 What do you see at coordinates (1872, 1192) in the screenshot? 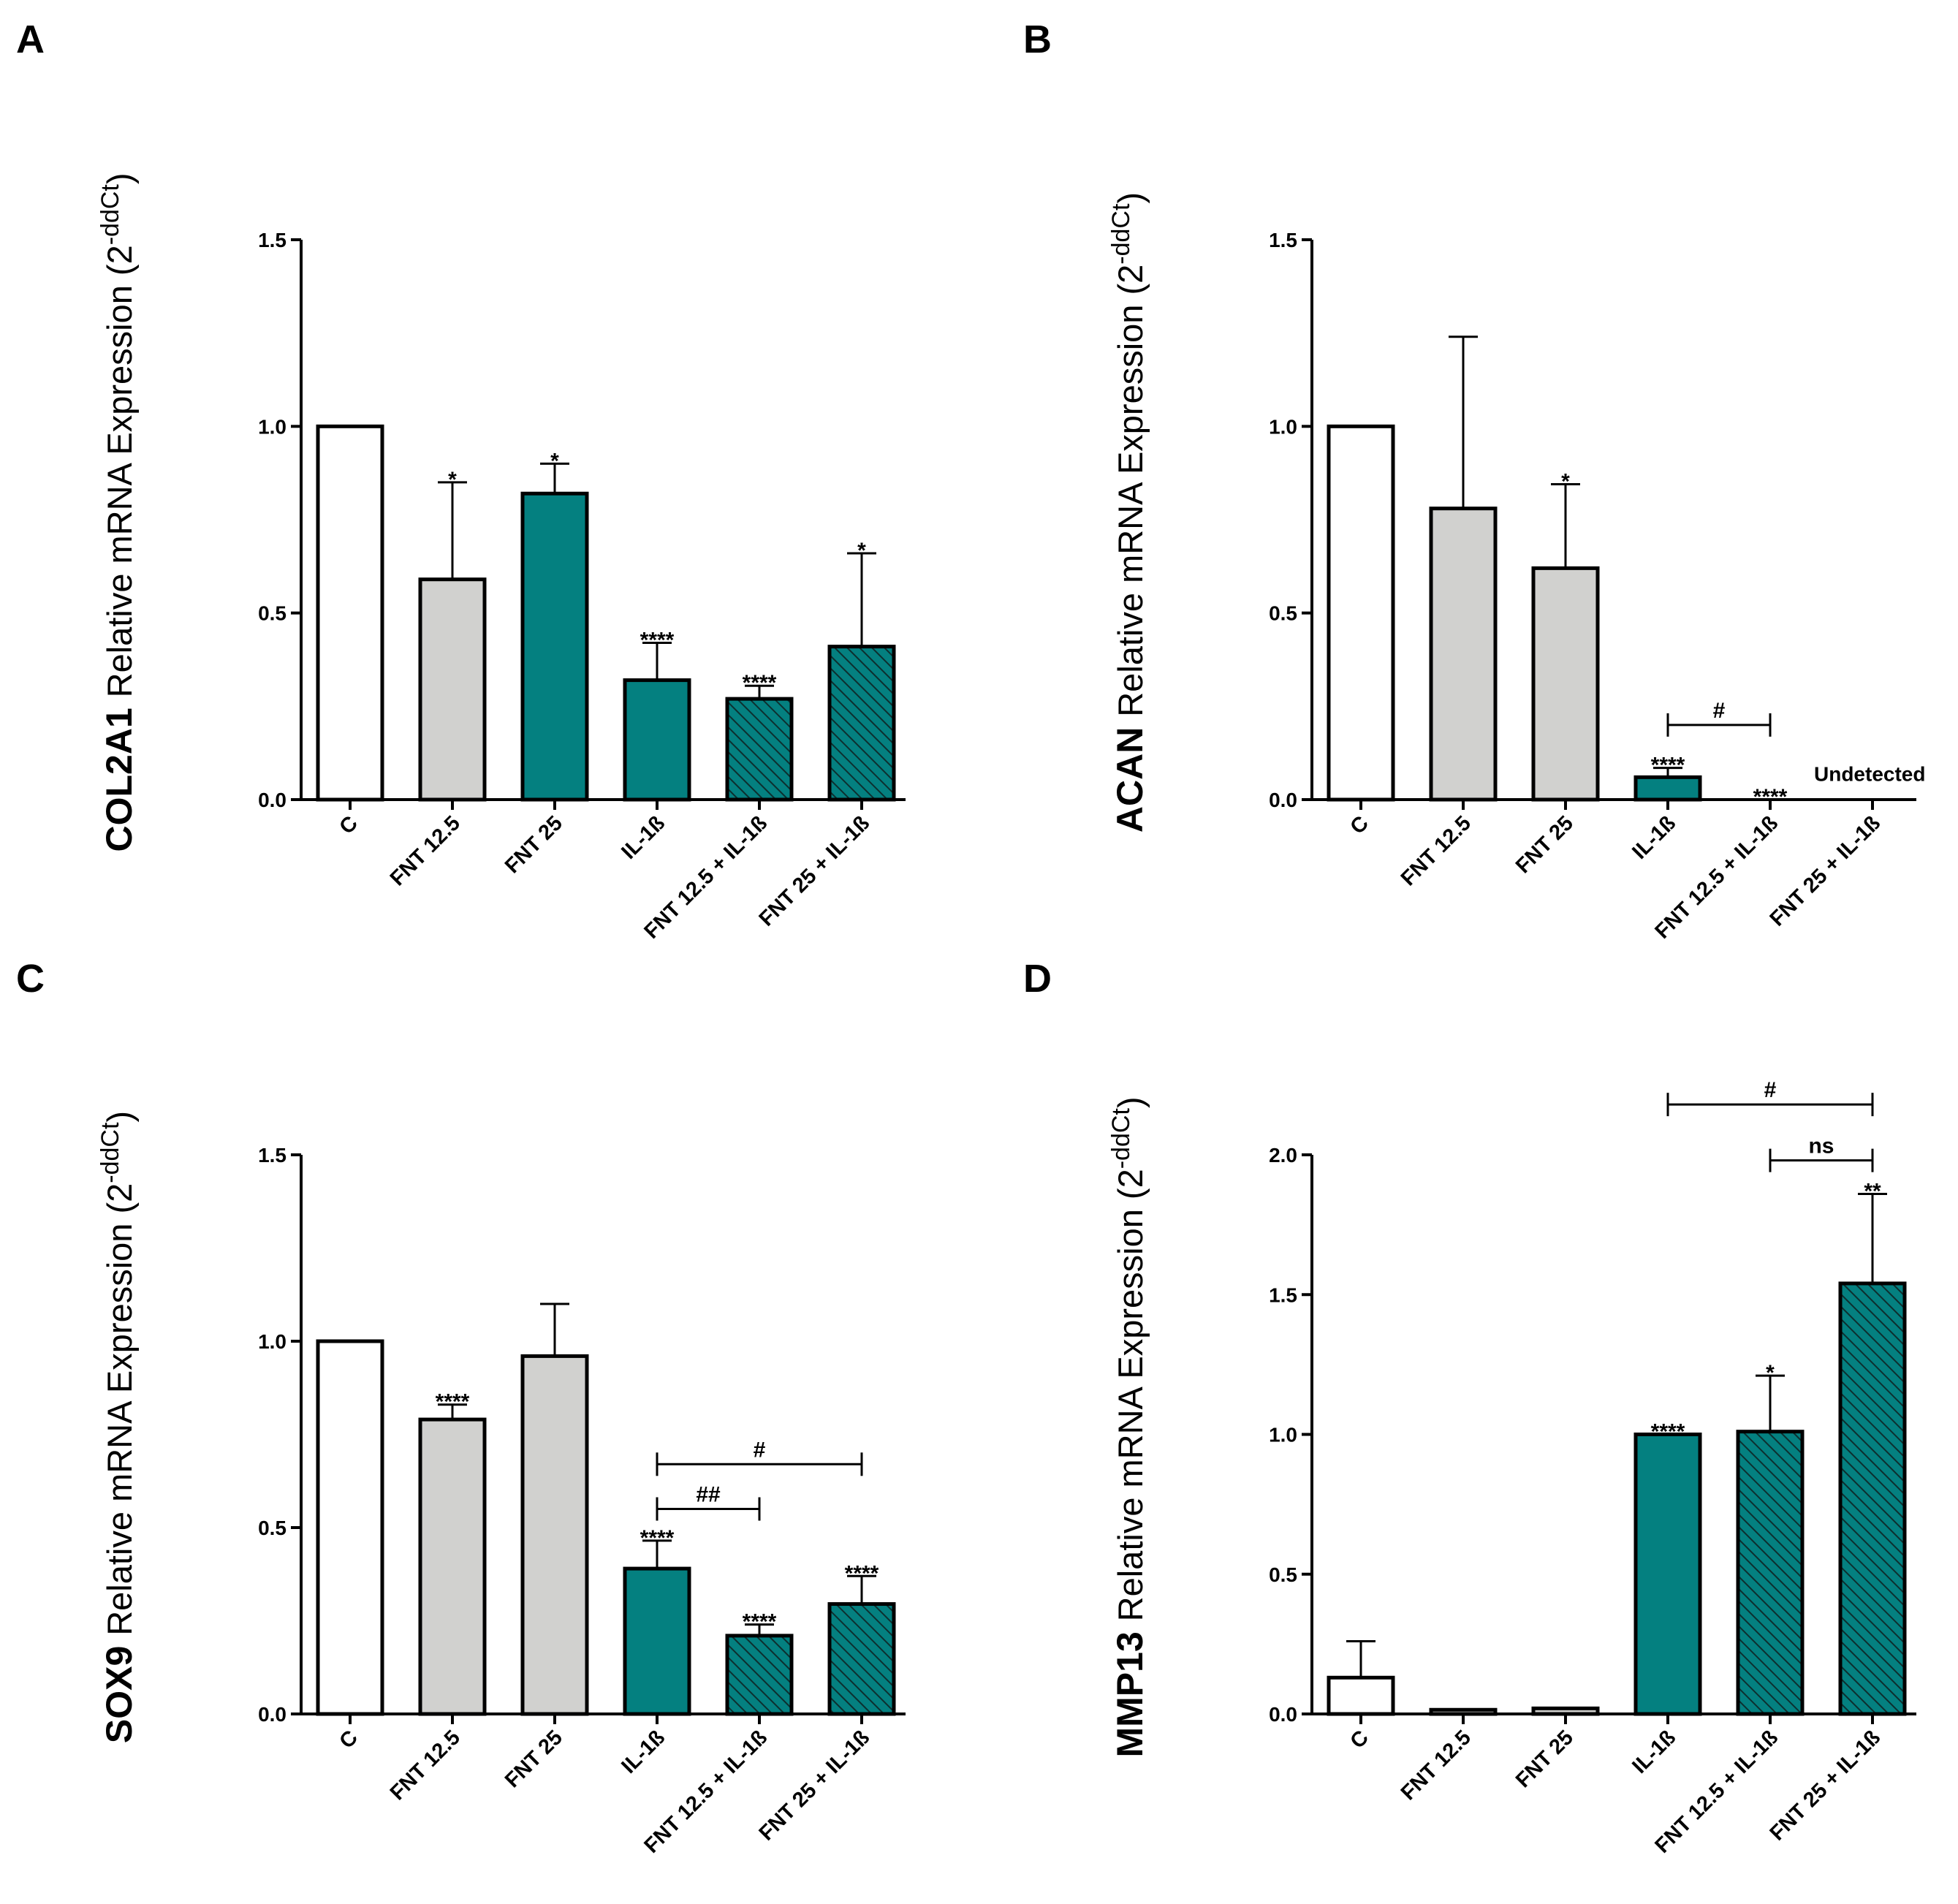
I see `significance-label: **` at bounding box center [1872, 1192].